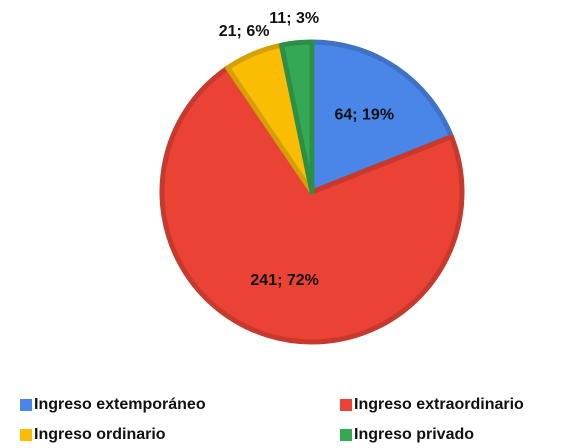 This screenshot has width=572, height=448. Describe the element at coordinates (244, 31) in the screenshot. I see `data-label: 21; 6%` at that location.